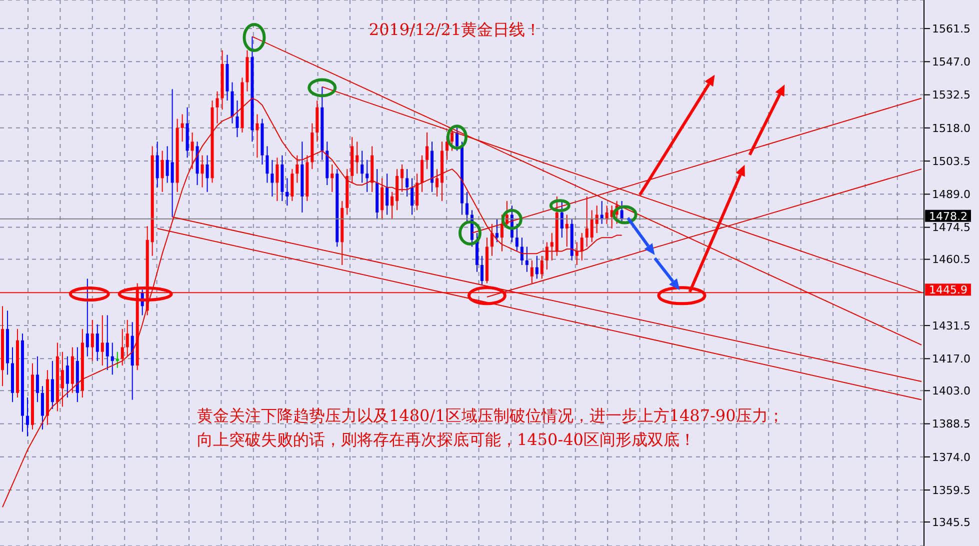 This screenshot has height=546, width=979. I want to click on y-tick-label: 1359.5, so click(951, 490).